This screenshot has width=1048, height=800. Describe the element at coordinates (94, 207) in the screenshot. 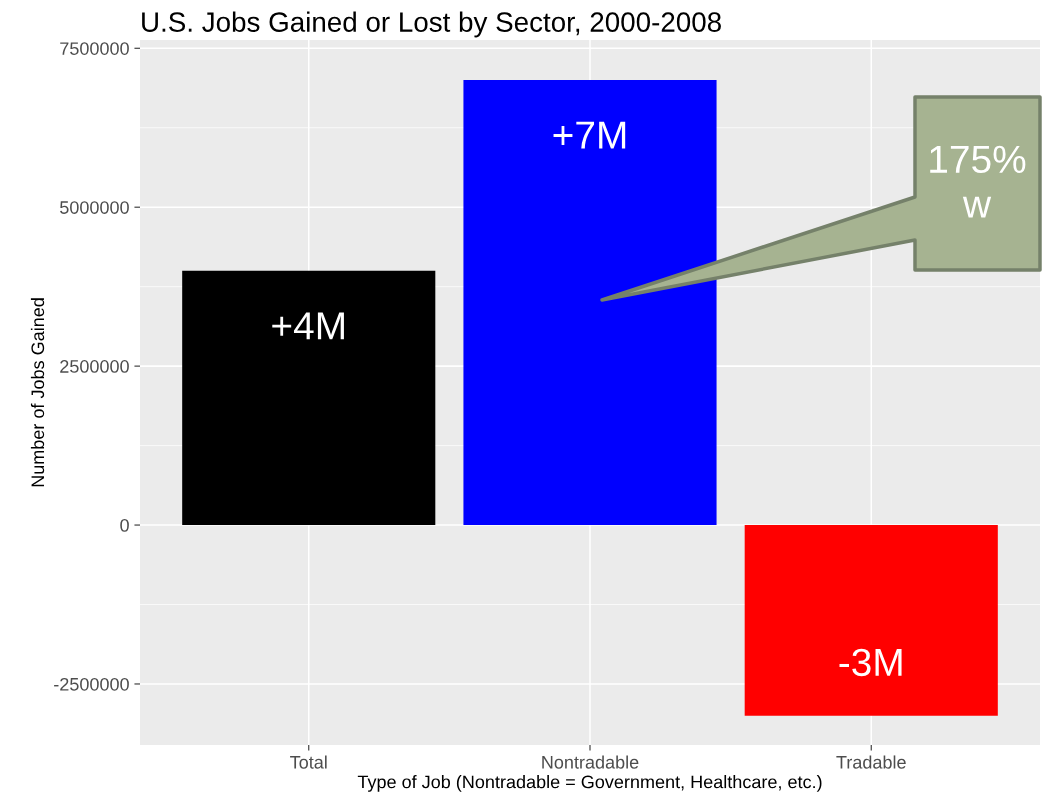

I see `y-tick-label: 5000000` at that location.